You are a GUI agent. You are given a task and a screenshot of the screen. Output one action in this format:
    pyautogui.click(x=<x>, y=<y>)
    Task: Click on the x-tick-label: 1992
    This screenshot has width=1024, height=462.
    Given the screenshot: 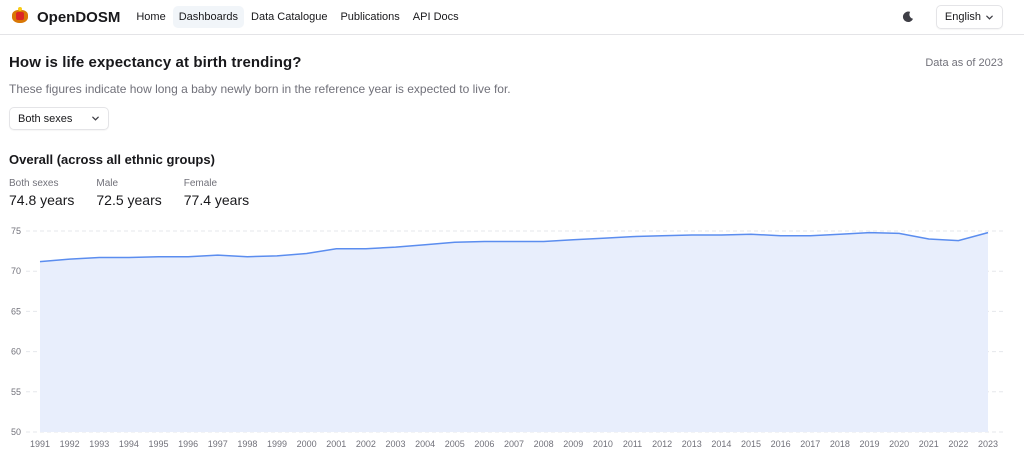 What is the action you would take?
    pyautogui.click(x=70, y=444)
    